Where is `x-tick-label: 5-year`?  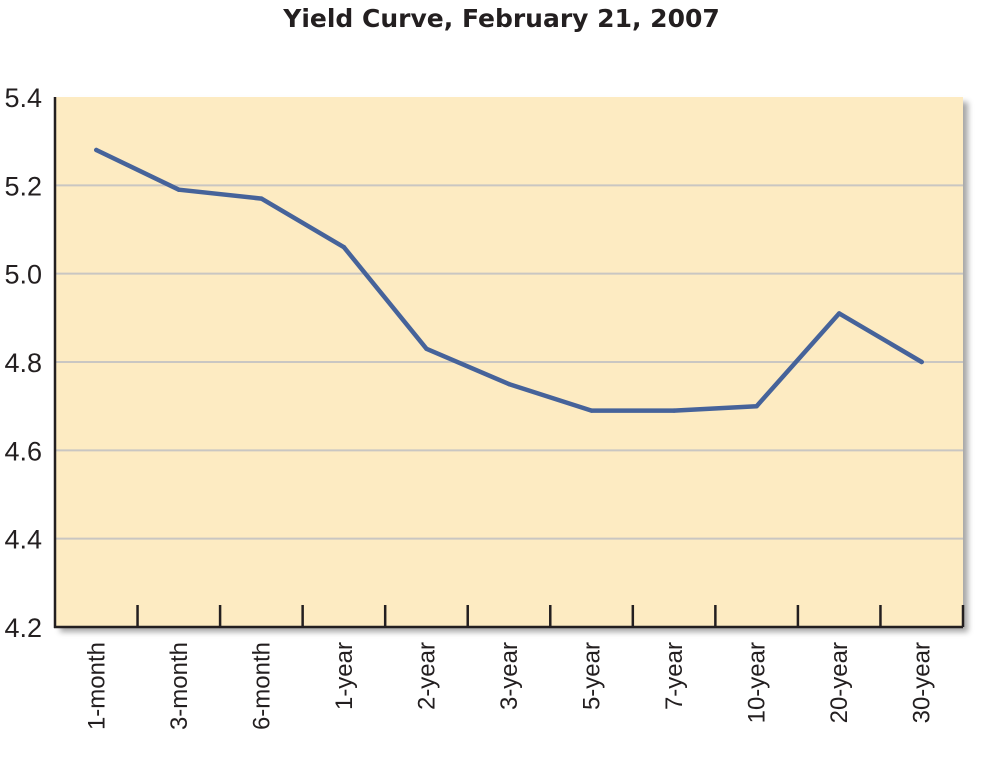 x-tick-label: 5-year is located at coordinates (592, 676).